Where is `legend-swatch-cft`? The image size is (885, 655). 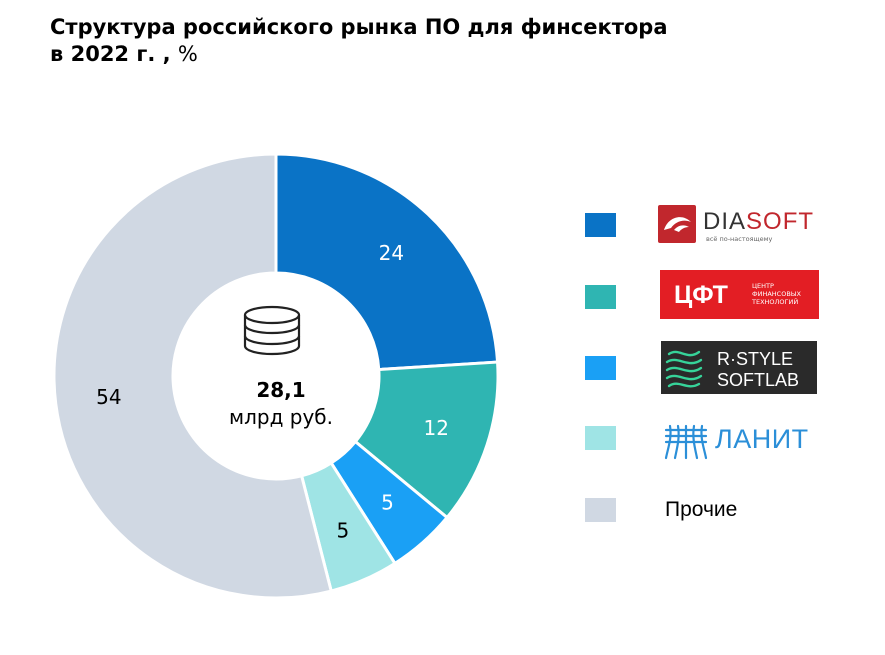 legend-swatch-cft is located at coordinates (600, 297).